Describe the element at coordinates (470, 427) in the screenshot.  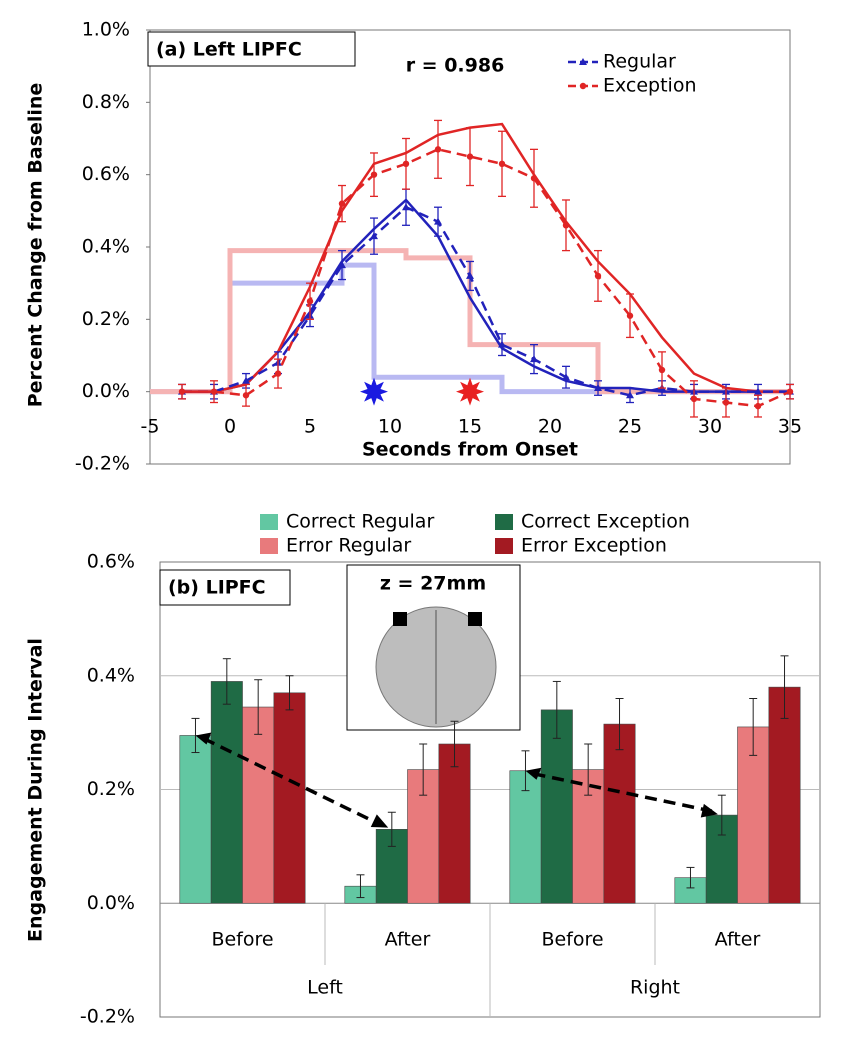
I see `x-tick-label: 15` at that location.